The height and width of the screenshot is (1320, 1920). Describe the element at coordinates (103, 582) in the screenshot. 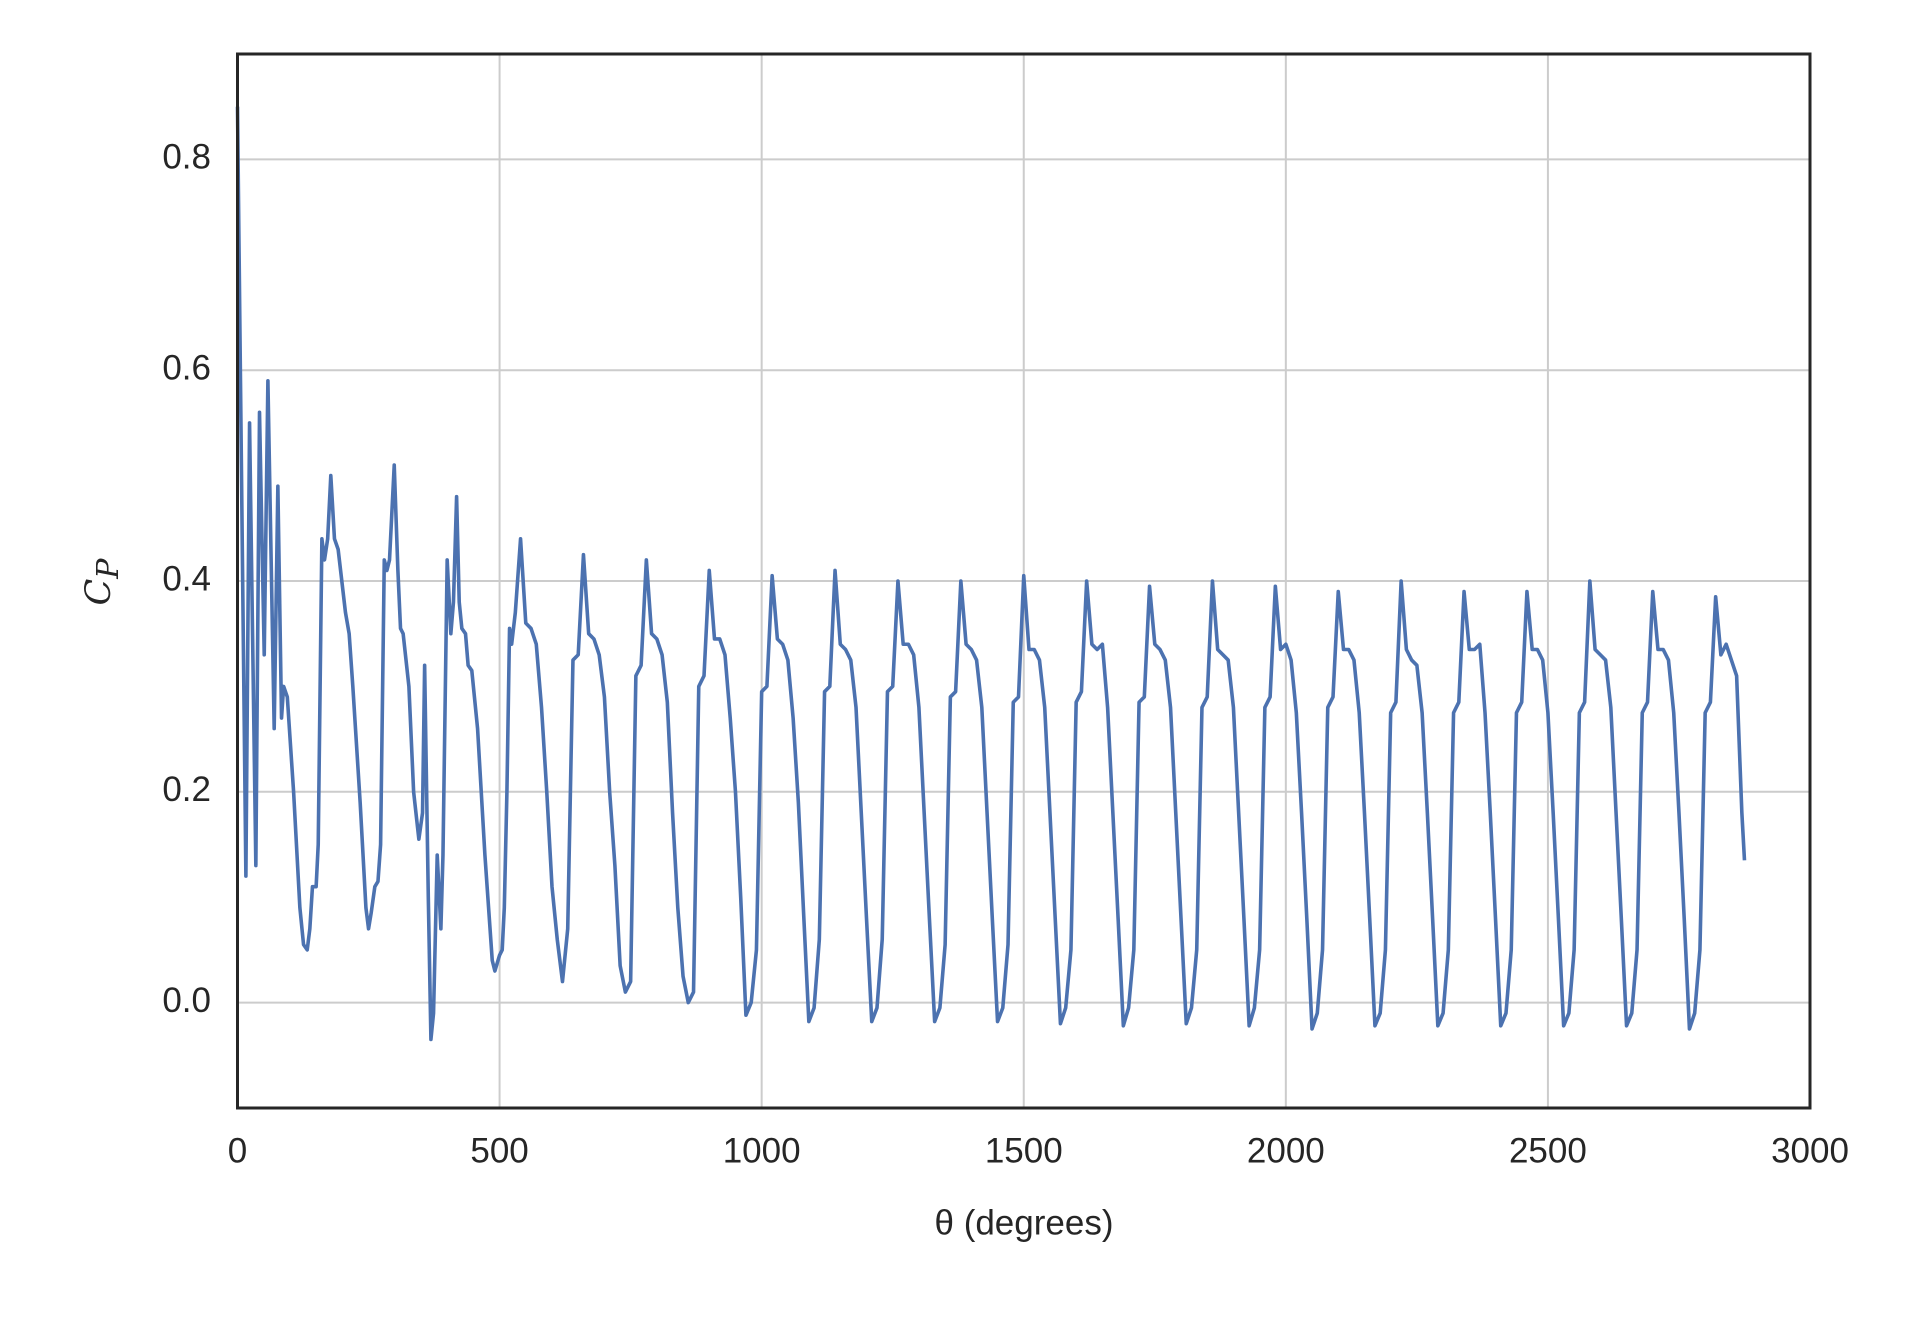

I see `y-axis-label: CP` at that location.